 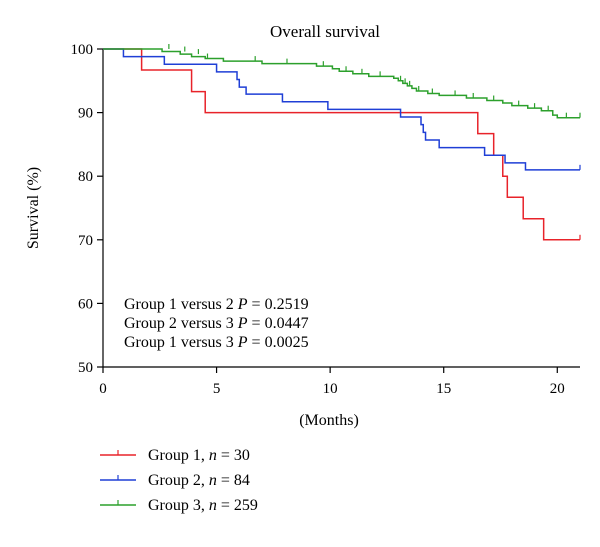 What do you see at coordinates (341, 83) in the screenshot?
I see `series-3-line` at bounding box center [341, 83].